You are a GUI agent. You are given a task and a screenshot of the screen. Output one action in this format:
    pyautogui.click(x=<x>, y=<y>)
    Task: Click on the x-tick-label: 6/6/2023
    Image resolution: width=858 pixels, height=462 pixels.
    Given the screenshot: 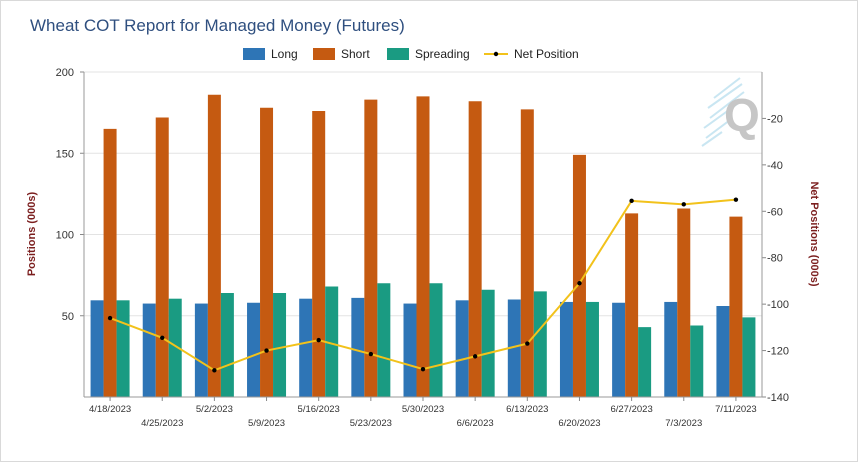 What is the action you would take?
    pyautogui.click(x=475, y=423)
    